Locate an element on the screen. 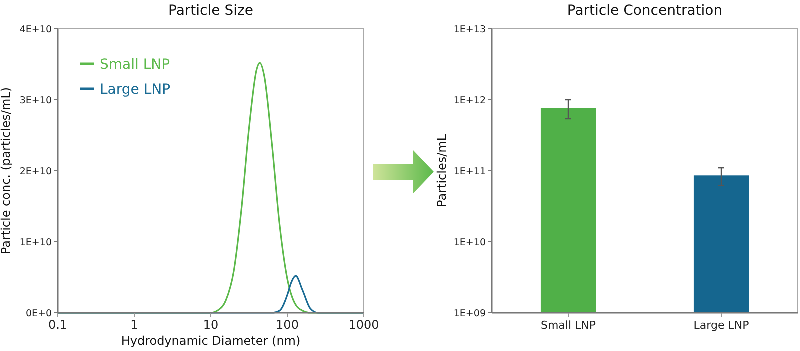  x-tick-label: 1000 is located at coordinates (364, 325).